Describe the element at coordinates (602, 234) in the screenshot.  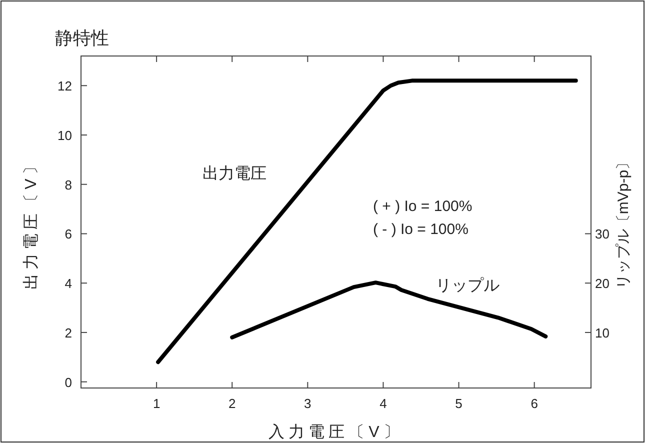
I see `y2-tick-label: 30` at that location.